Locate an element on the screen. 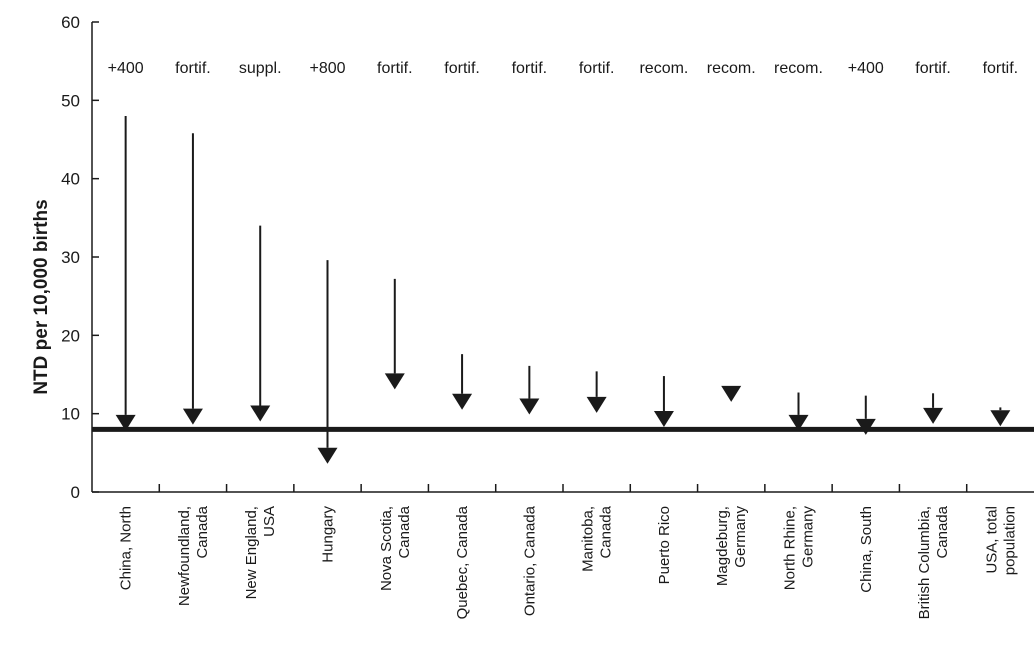  intervention-label: suppl. is located at coordinates (260, 68).